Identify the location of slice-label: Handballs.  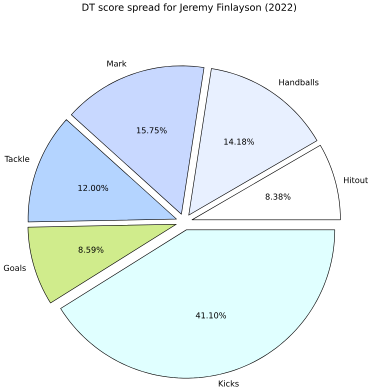
(299, 82).